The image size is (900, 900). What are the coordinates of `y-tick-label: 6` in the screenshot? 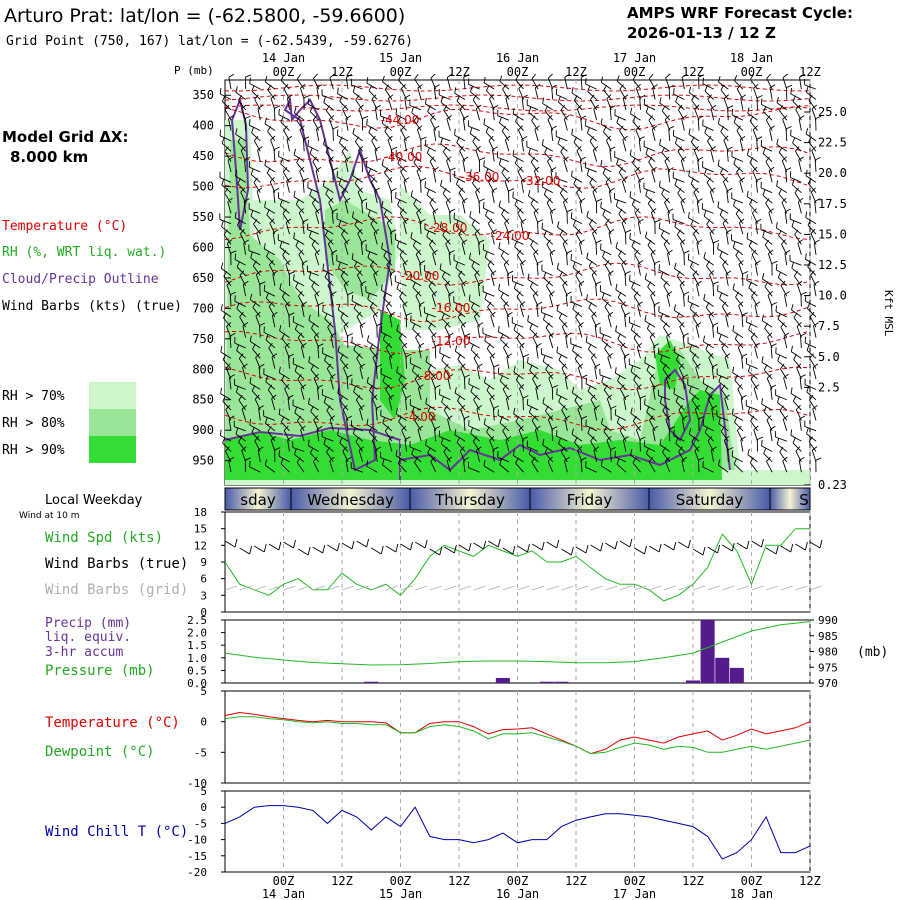 It's located at (203, 579).